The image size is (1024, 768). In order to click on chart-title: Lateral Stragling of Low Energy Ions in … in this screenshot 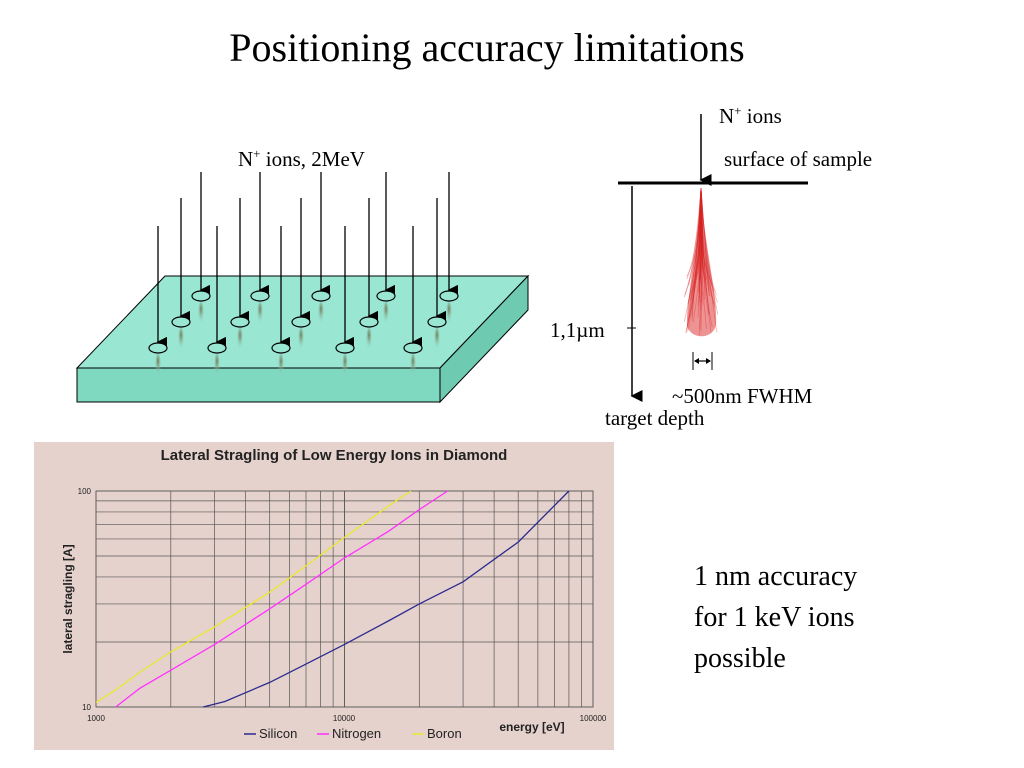, I will do `click(334, 455)`.